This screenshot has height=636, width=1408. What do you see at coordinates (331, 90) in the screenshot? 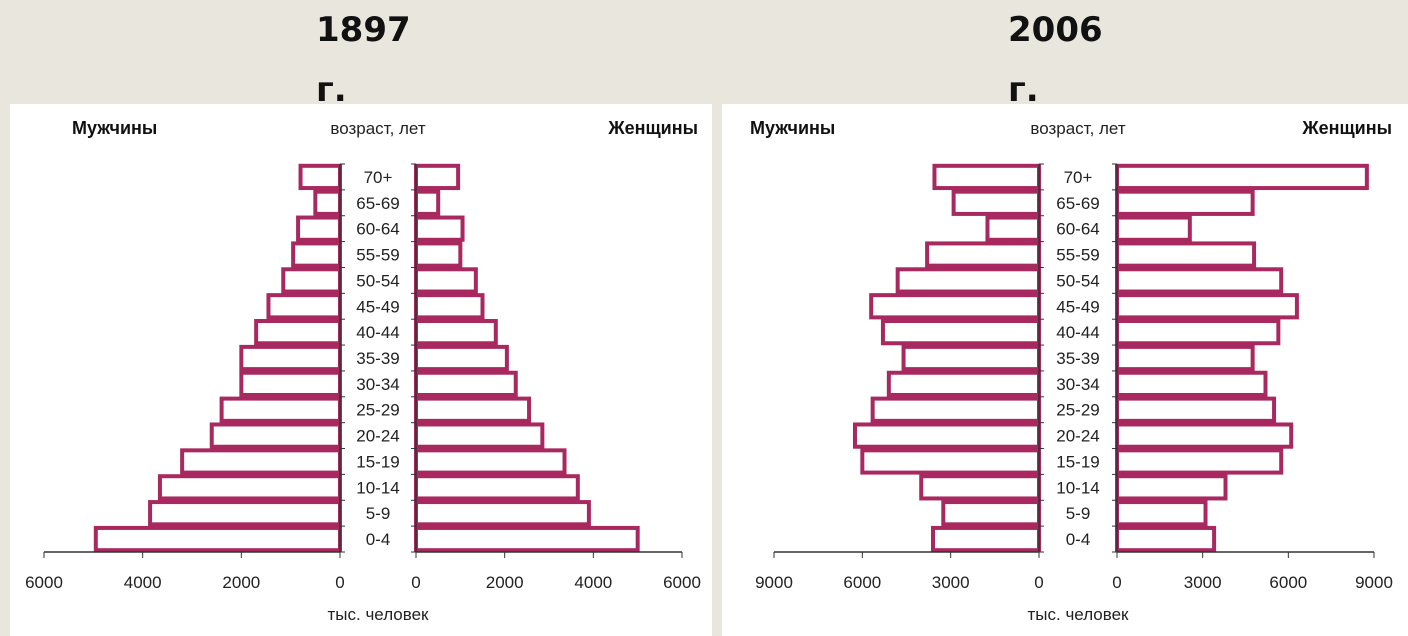
I see `year-suffix: г.` at bounding box center [331, 90].